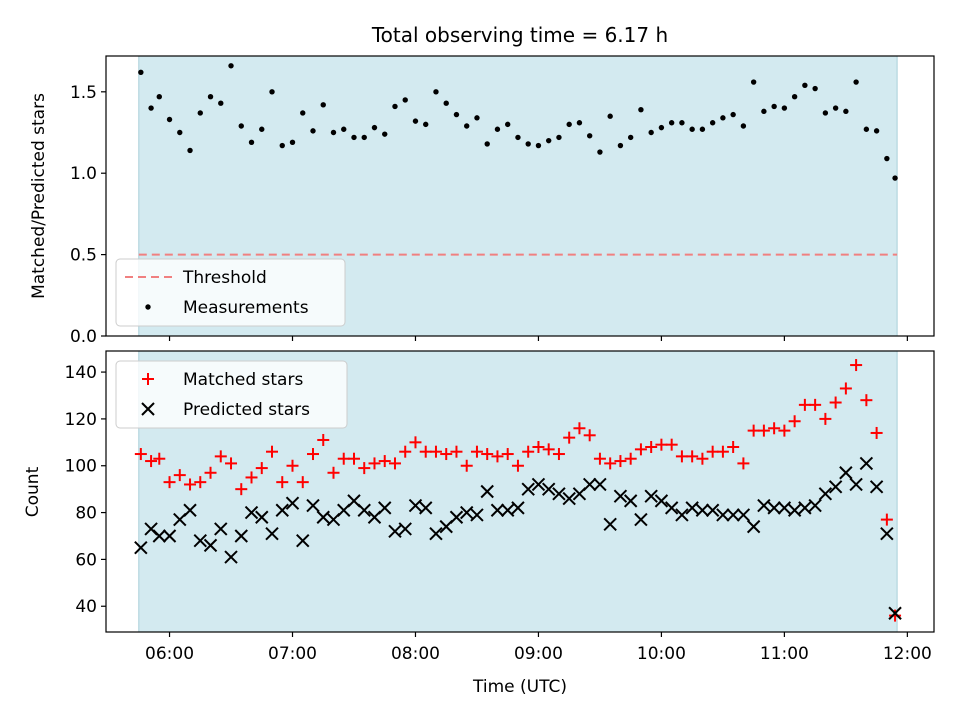 The image size is (960, 724). What do you see at coordinates (661, 654) in the screenshot?
I see `x-tick-label: 10:00` at bounding box center [661, 654].